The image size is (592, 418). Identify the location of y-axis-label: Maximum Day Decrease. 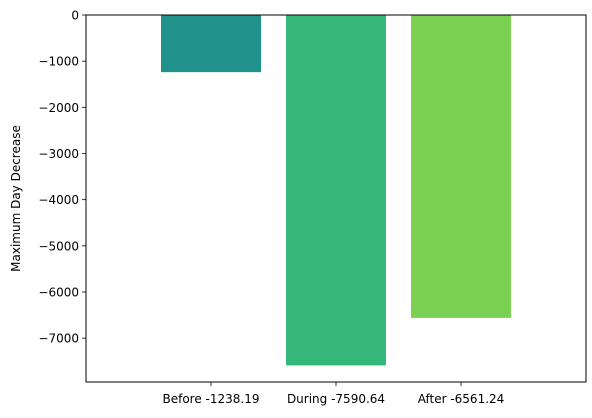
(16, 198).